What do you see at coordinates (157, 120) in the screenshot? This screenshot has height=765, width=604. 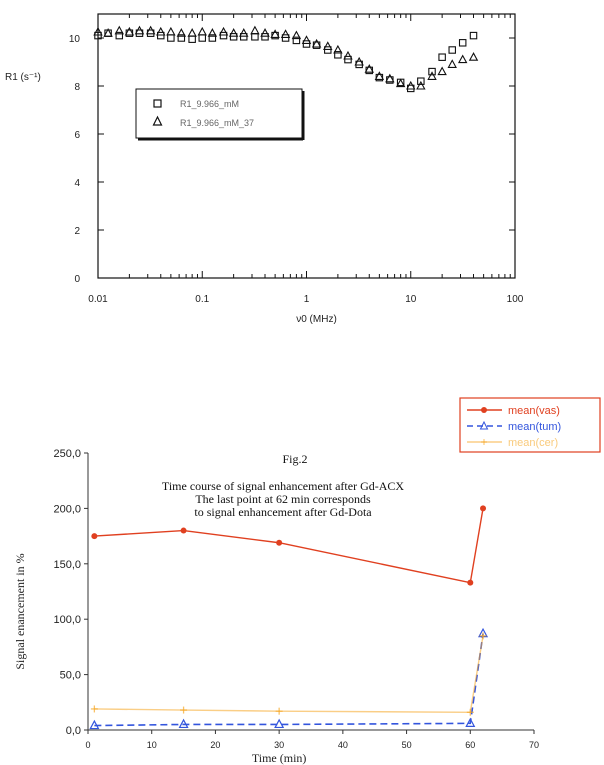 I see `legend-triangle-marker` at bounding box center [157, 120].